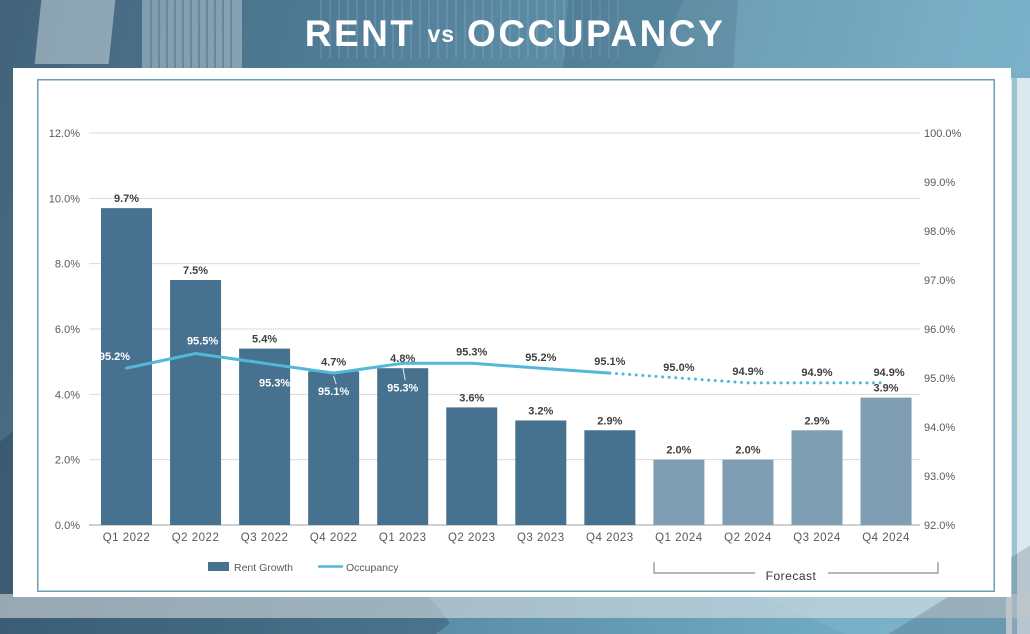 This screenshot has width=1030, height=634. I want to click on occupancy-line-forecast-dotted, so click(748, 378).